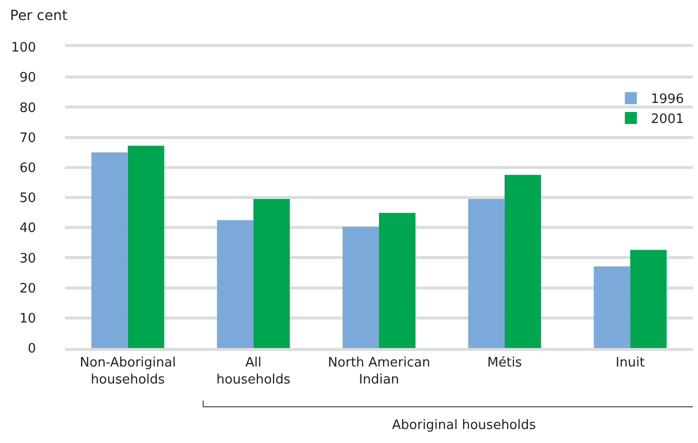 The image size is (698, 443). I want to click on y-tick-label: 80, so click(27, 108).